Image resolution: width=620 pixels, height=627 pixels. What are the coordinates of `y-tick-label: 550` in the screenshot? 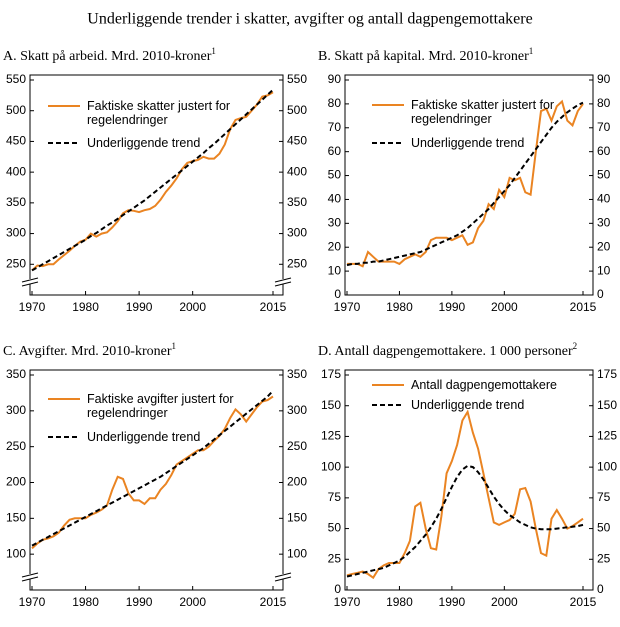 It's located at (16, 79).